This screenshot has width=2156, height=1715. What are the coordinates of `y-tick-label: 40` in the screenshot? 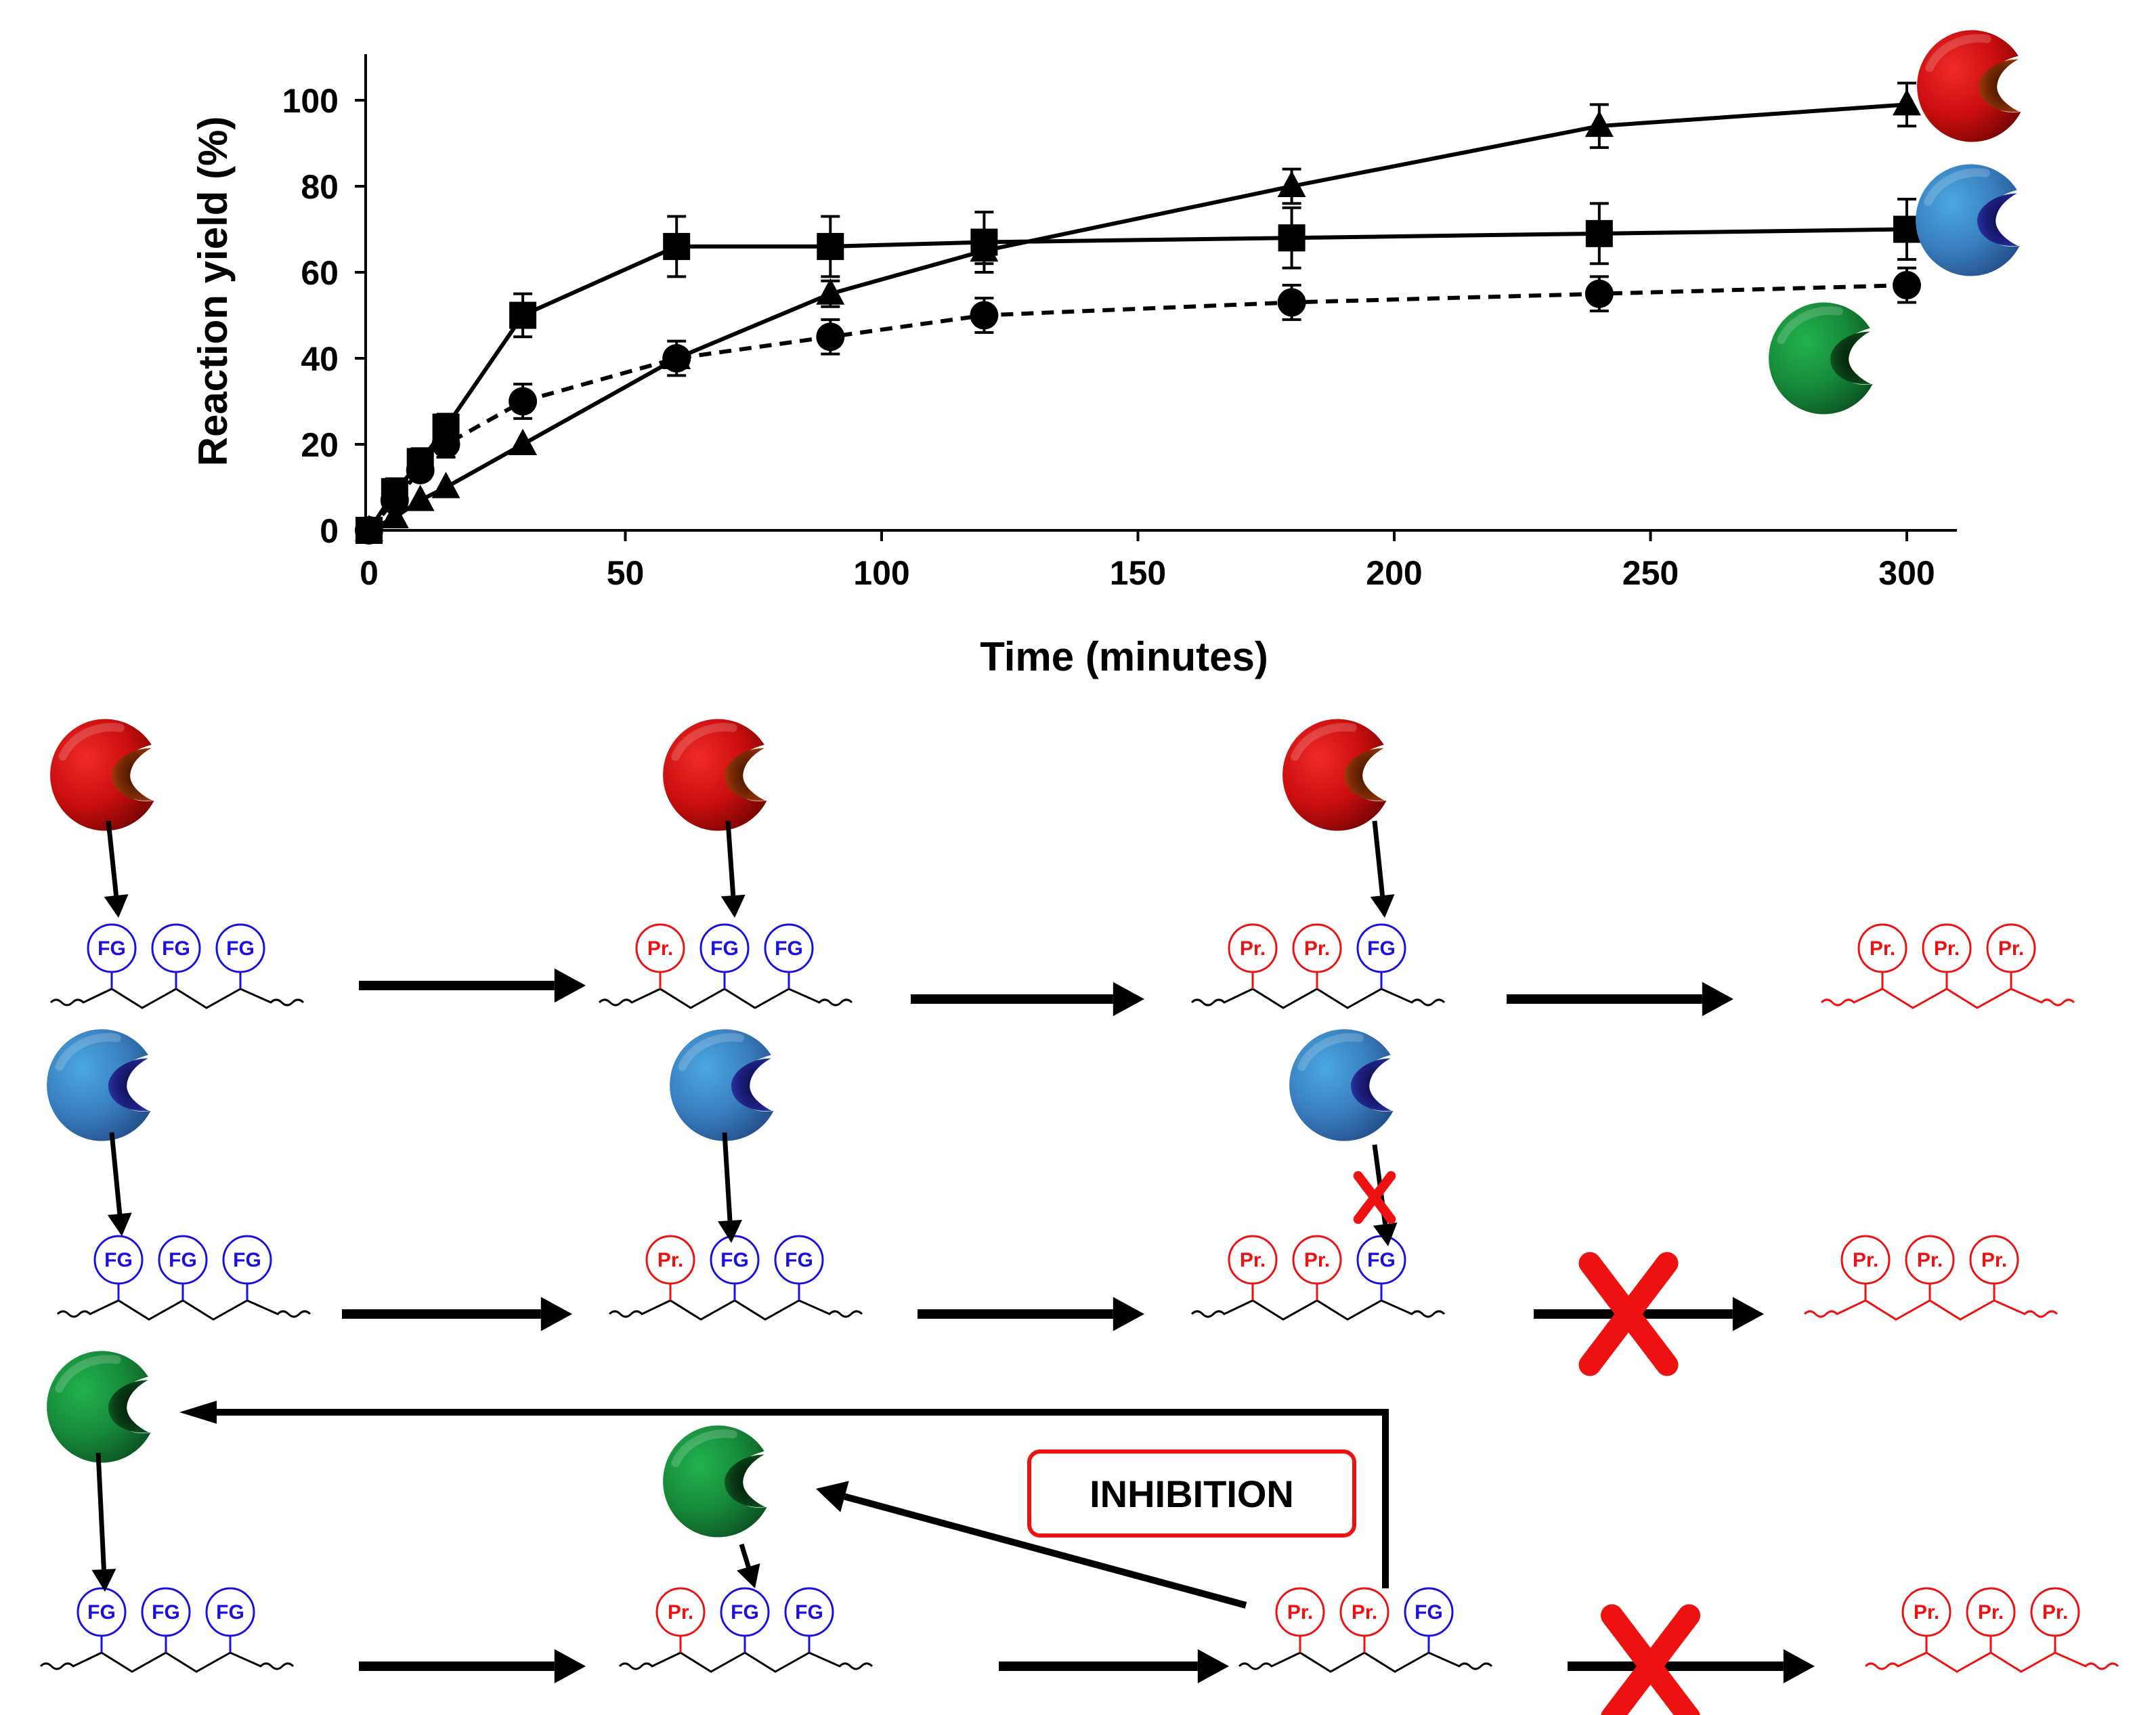 It's located at (320, 359).